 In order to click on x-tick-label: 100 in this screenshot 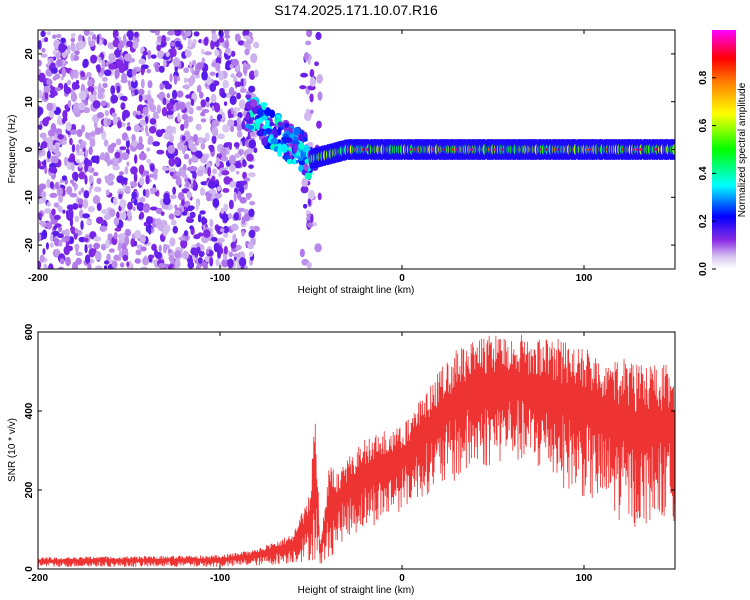, I will do `click(584, 278)`.